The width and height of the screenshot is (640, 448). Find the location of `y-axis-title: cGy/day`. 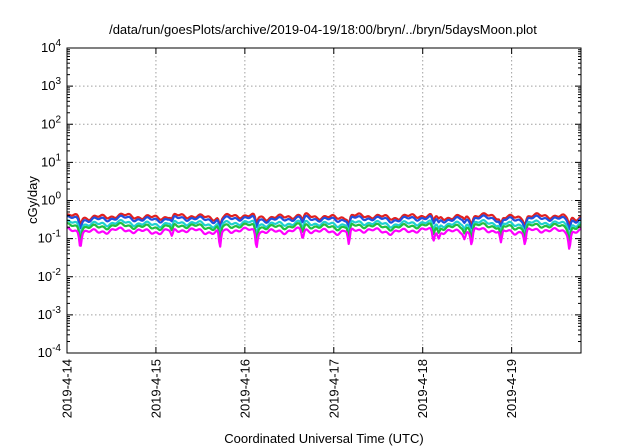

y-axis-title: cGy/day is located at coordinates (32, 200).